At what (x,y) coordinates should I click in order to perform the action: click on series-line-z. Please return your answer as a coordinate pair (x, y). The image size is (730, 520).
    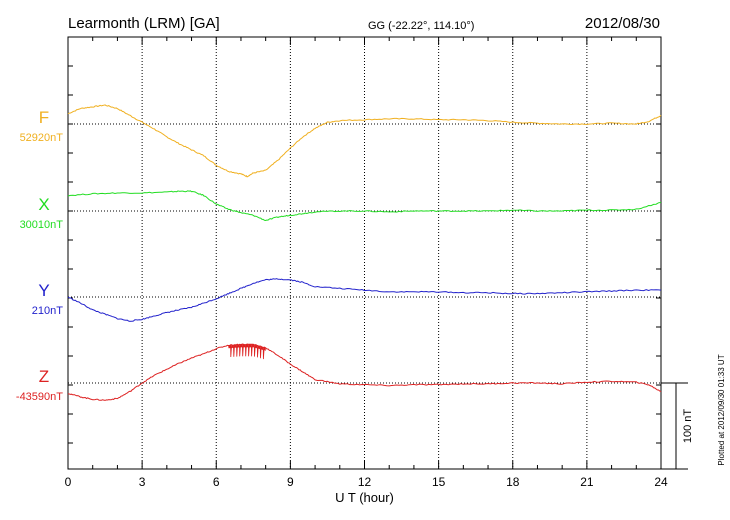
    Looking at the image, I should click on (364, 372).